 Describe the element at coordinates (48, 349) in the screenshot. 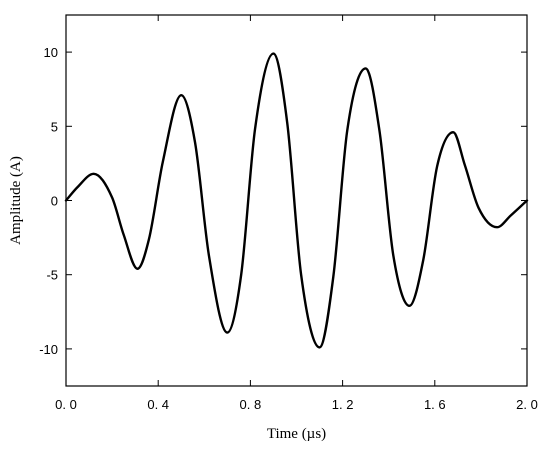

I see `y-tick-label: -10` at that location.